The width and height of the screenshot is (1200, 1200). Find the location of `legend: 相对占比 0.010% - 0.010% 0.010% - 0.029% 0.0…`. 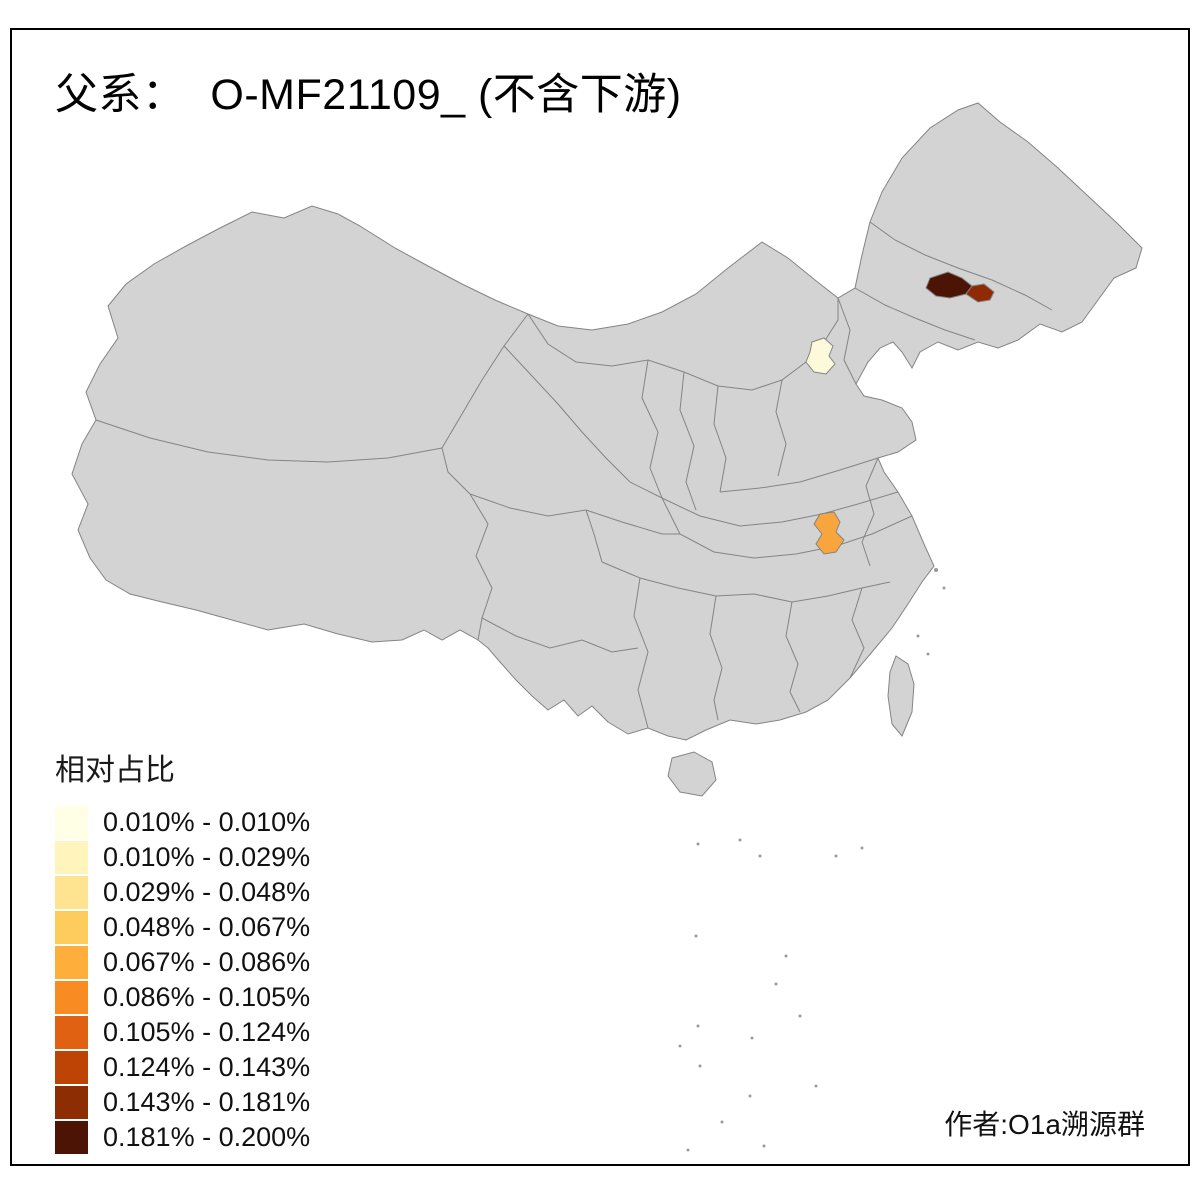

legend: 相对占比 0.010% - 0.010% 0.010% - 0.029% 0.0… is located at coordinates (182, 950).